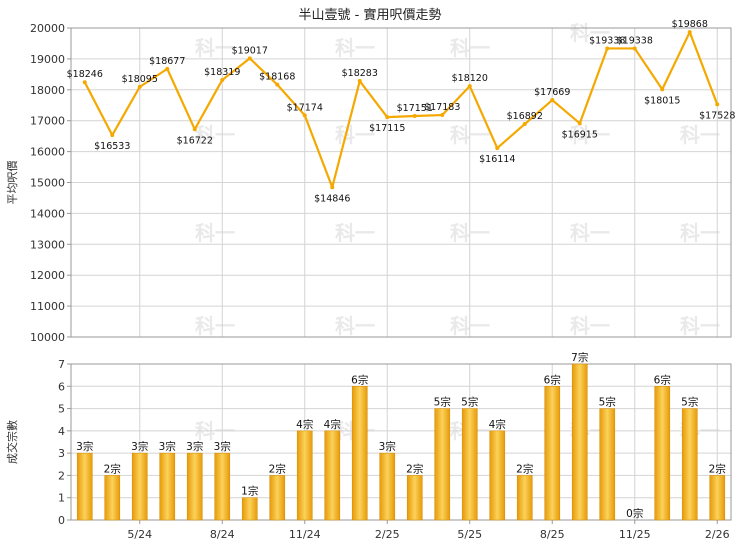  I want to click on price-data-label: $19017, so click(250, 50).